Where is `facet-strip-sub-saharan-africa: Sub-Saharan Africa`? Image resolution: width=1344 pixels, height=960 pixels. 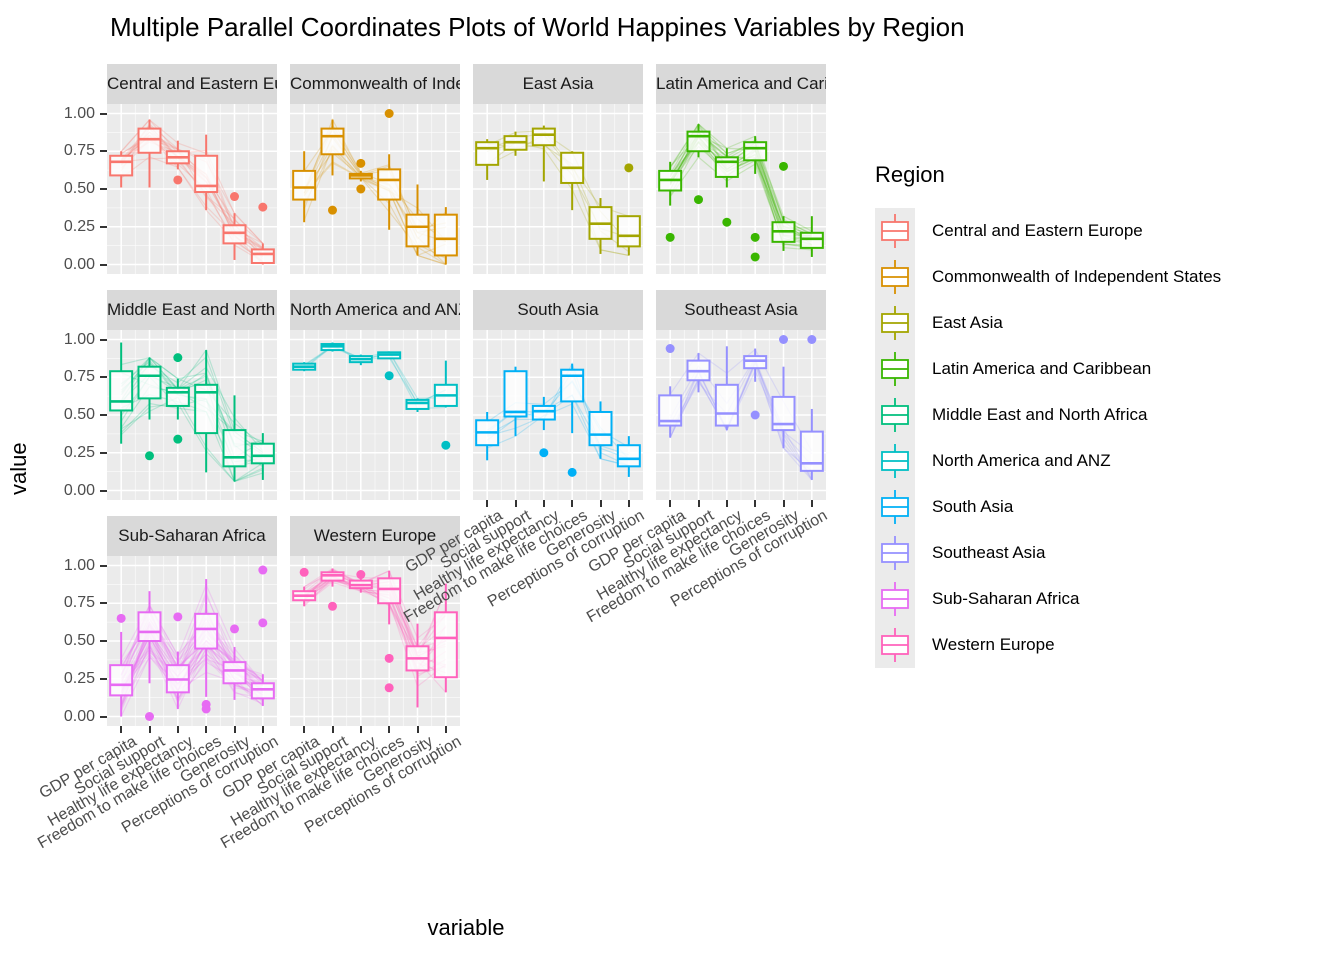
facet-strip-sub-saharan-africa: Sub-Saharan Africa is located at coordinates (192, 536).